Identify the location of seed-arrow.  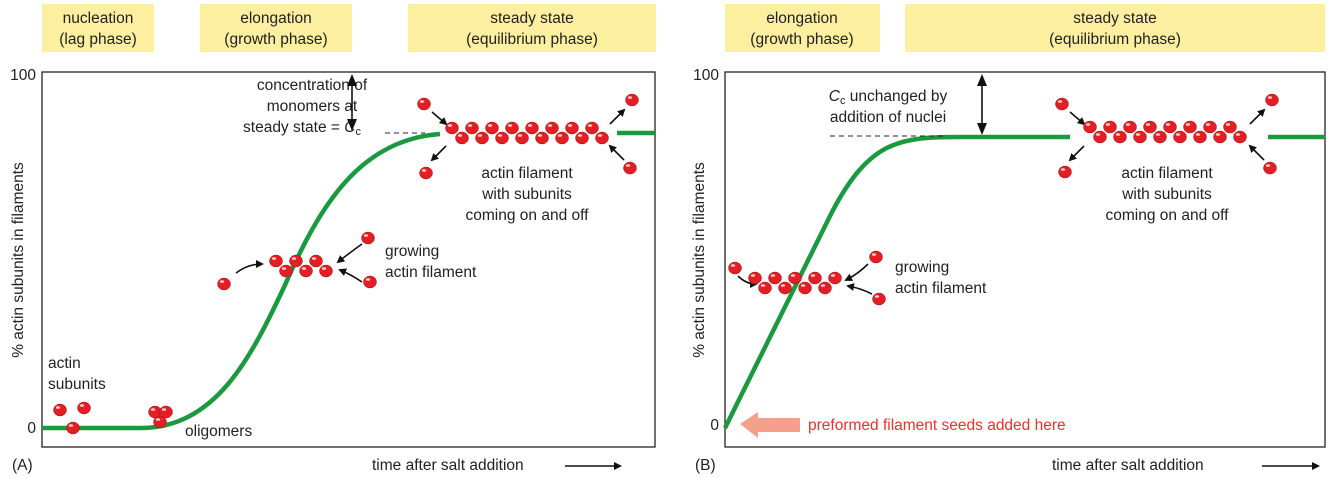
(770, 425).